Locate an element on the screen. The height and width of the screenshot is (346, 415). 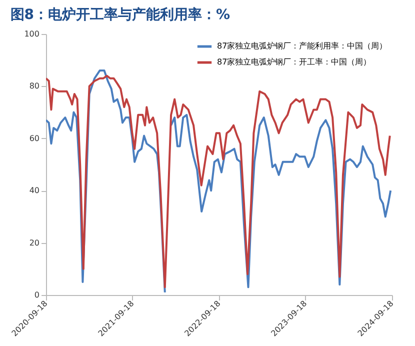
chart-title: 图8：电炉开工率与产能利用率：% is located at coordinates (120, 14).